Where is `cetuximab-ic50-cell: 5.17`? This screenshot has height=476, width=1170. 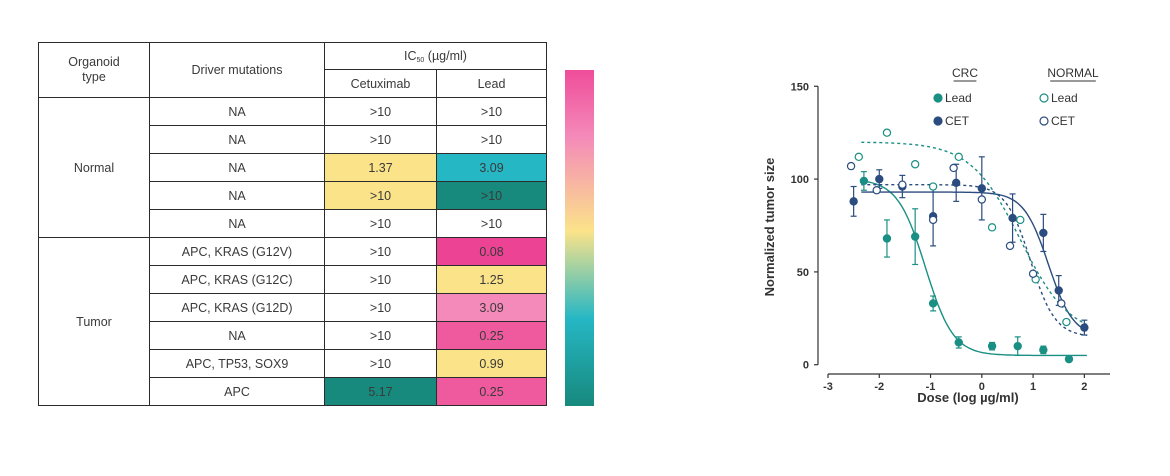 cetuximab-ic50-cell: 5.17 is located at coordinates (380, 391).